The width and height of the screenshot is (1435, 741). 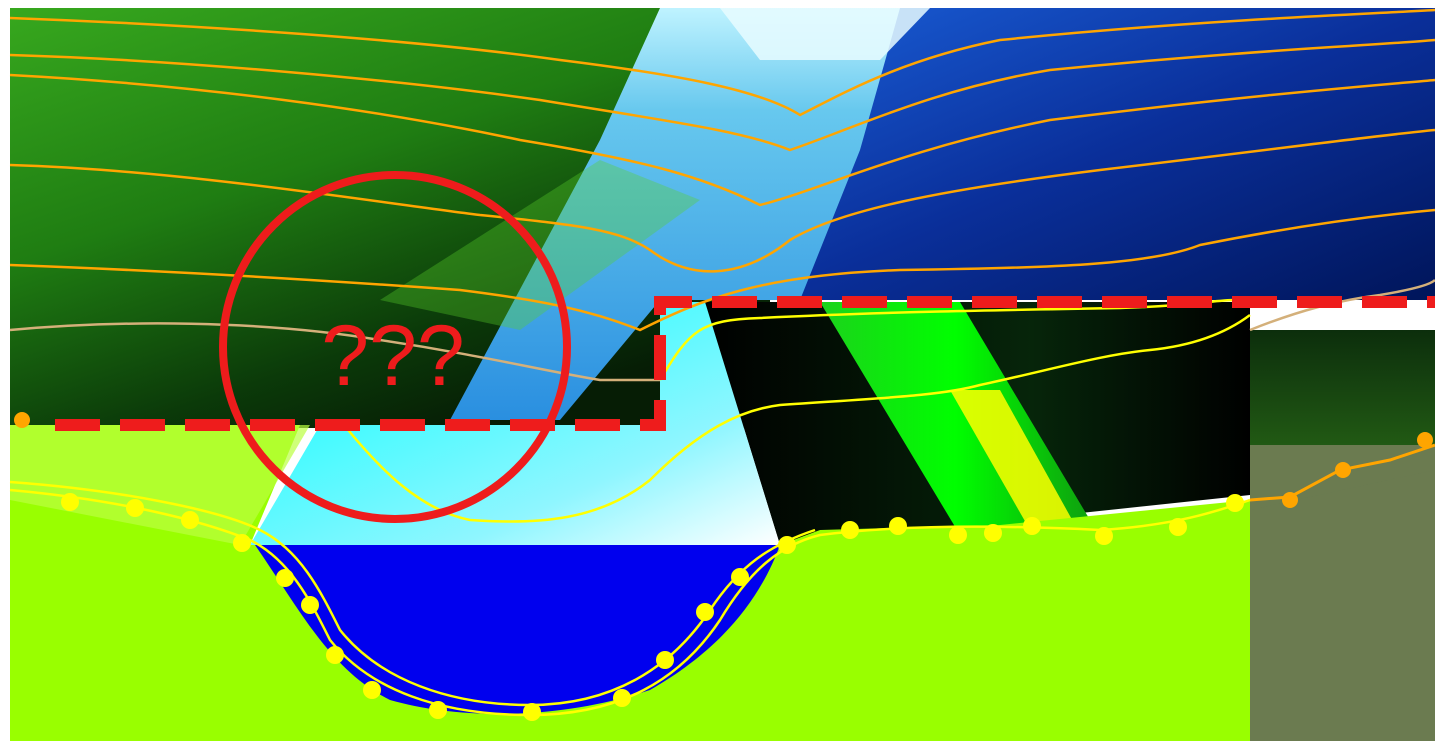 I want to click on cyan-fan, so click(x=515, y=423).